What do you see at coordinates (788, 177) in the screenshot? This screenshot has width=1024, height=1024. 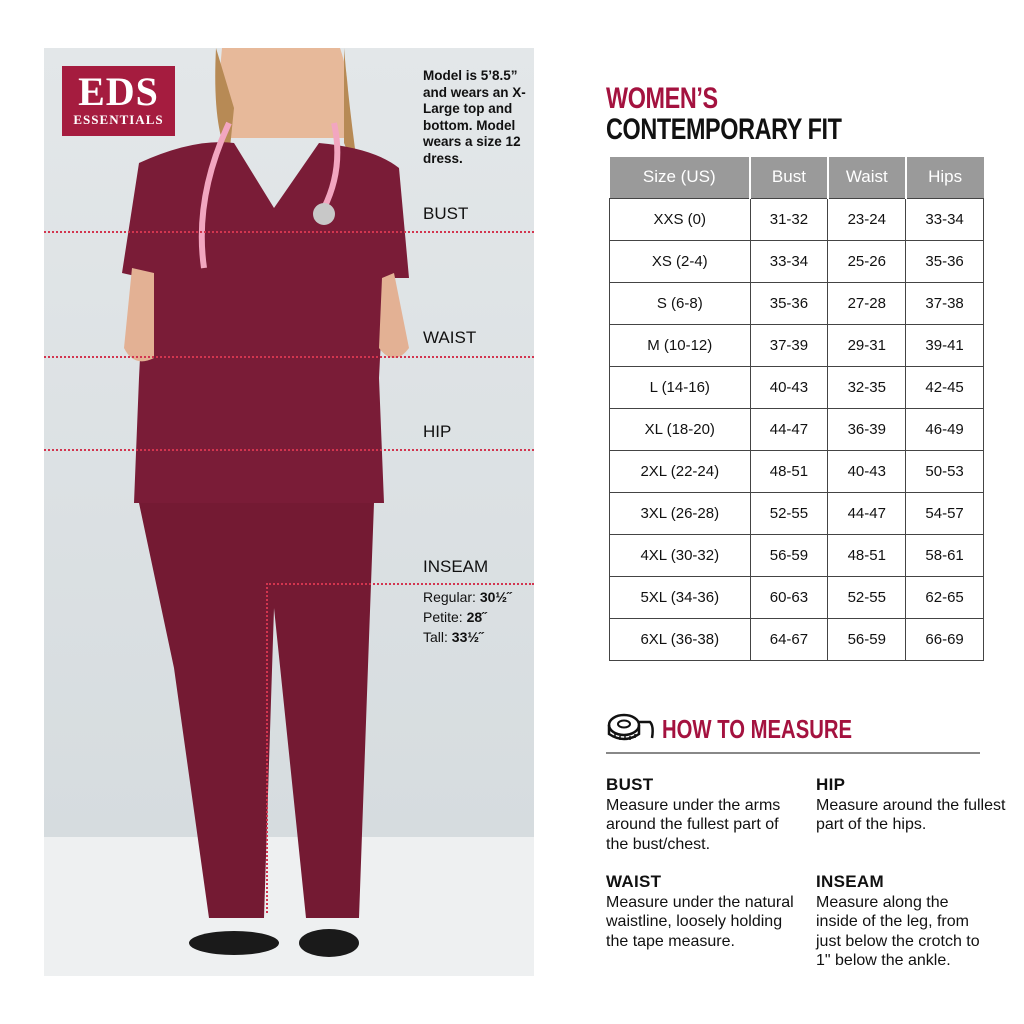 I see `column-header: Bust` at bounding box center [788, 177].